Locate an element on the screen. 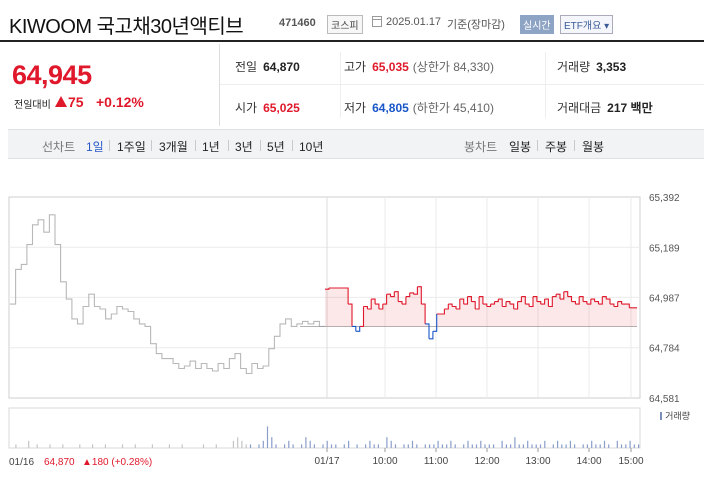  etf-overview-button: ETF개요 ▾ is located at coordinates (587, 24).